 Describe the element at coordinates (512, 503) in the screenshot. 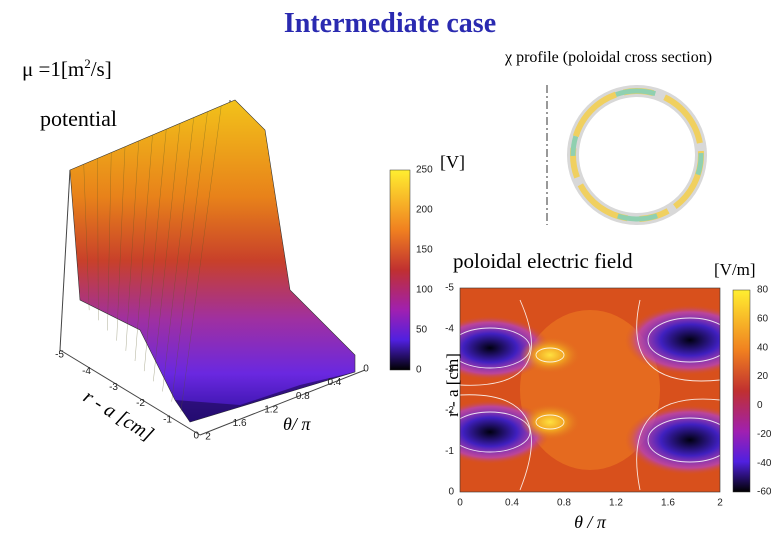

I see `x-tick: 0.4` at that location.